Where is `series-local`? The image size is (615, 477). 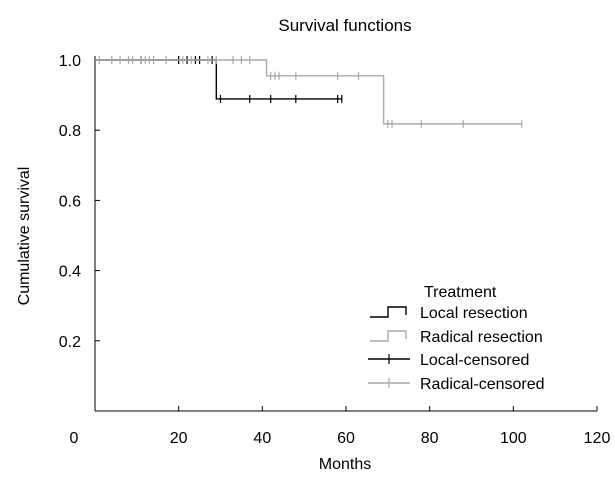
series-local is located at coordinates (219, 79).